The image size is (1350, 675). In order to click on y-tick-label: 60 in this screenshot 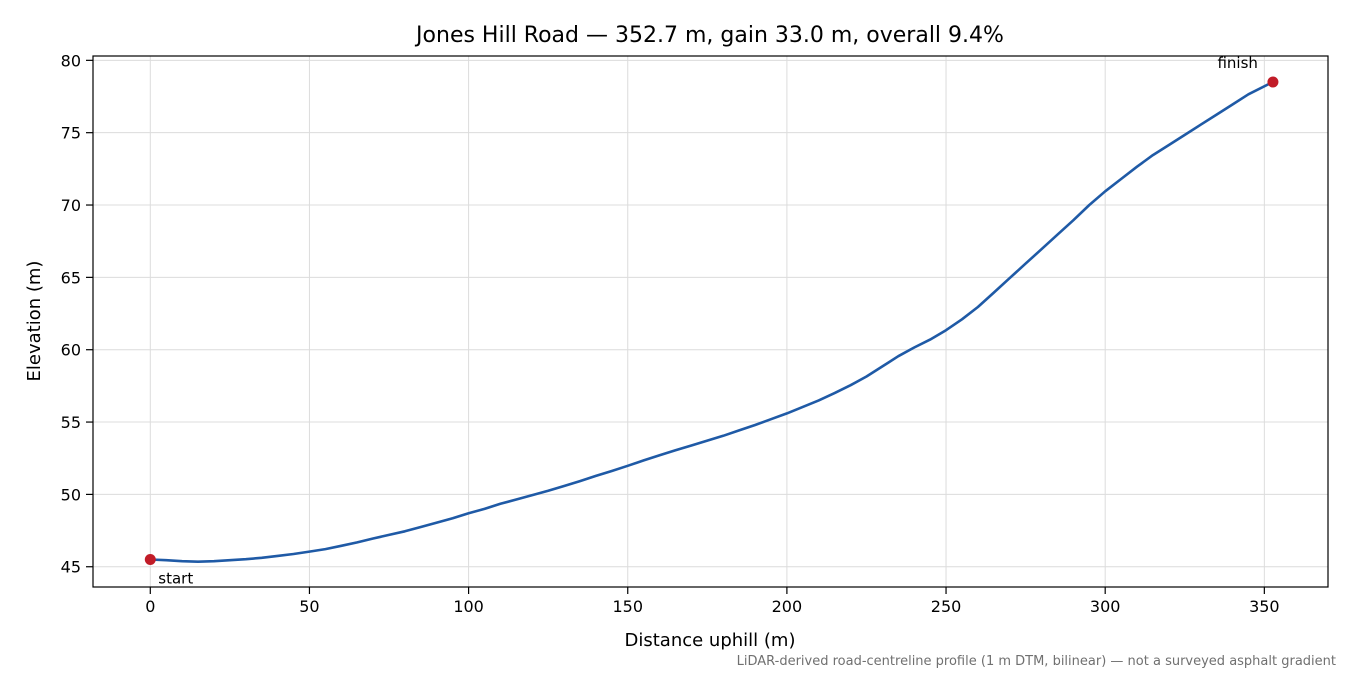, I will do `click(71, 350)`.